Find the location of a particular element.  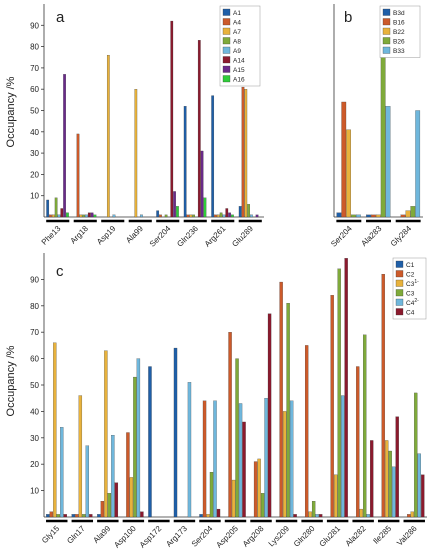

bar-ser204-b16 is located at coordinates (344, 159).